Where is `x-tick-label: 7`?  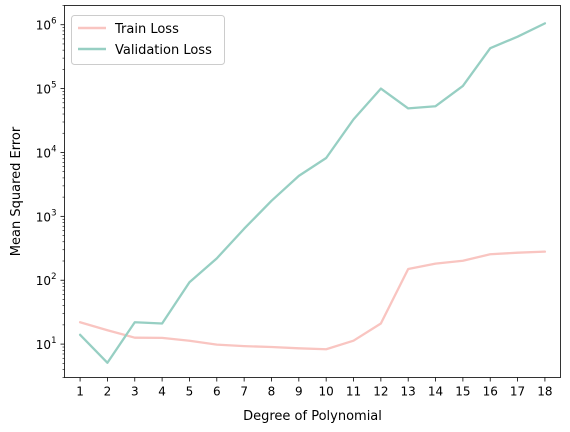
x-tick-label: 7 is located at coordinates (244, 392).